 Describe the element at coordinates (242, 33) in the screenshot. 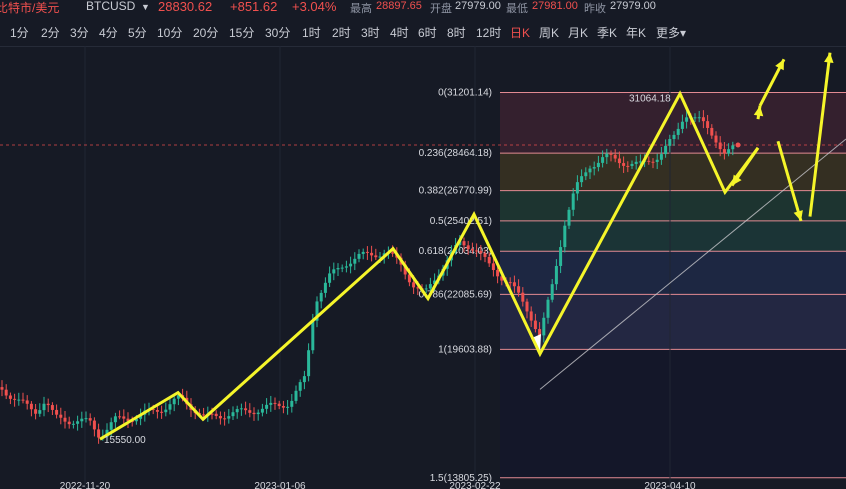

I see `timeframe-7: 15分` at that location.